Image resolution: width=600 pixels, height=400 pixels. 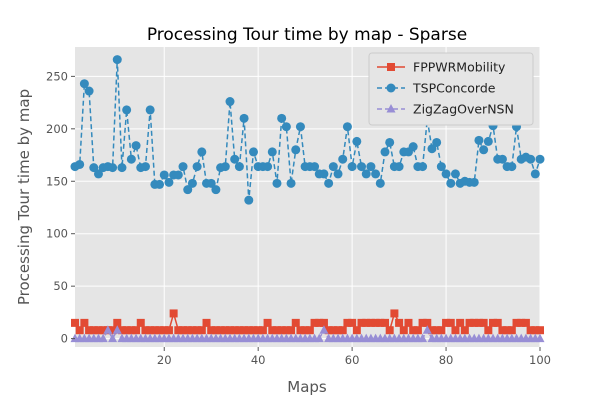 What do you see at coordinates (57, 234) in the screenshot?
I see `y-tick-label: 100` at bounding box center [57, 234].